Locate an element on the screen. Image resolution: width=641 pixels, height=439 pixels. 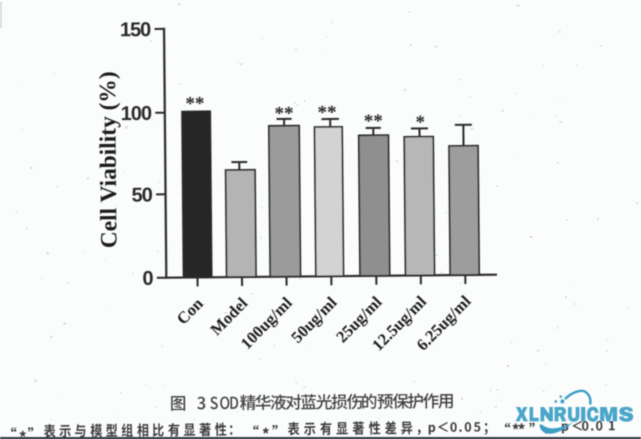
svg-text: 50 is located at coordinates (141, 195).